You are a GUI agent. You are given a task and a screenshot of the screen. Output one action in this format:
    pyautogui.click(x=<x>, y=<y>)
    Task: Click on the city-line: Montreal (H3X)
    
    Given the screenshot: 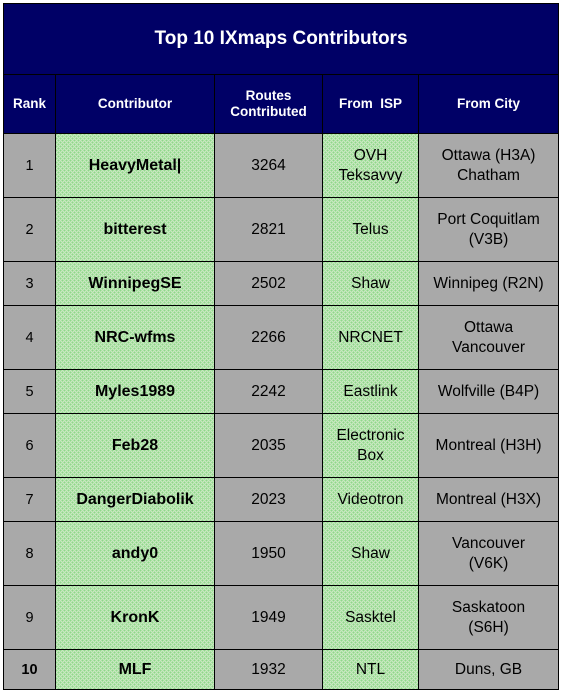 What is the action you would take?
    pyautogui.click(x=488, y=499)
    